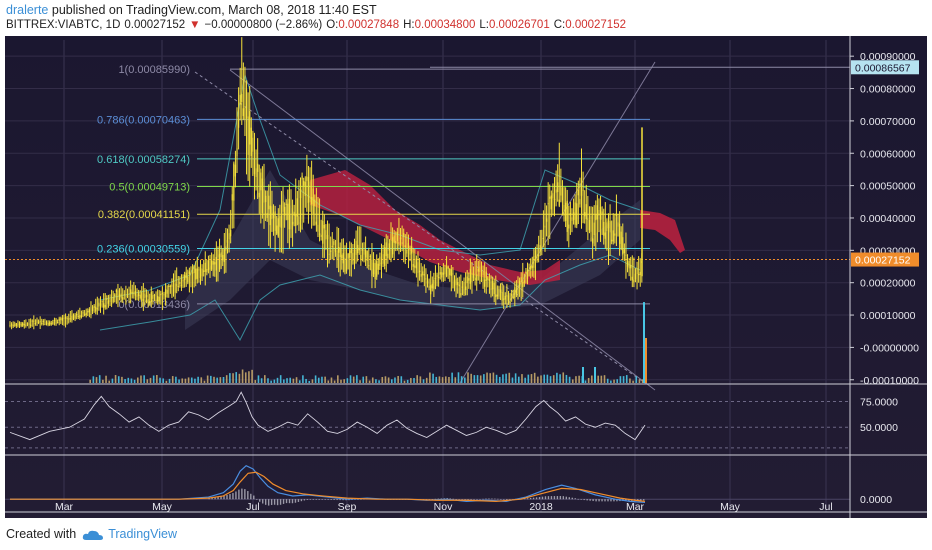  What do you see at coordinates (541, 507) in the screenshot?
I see `time-tick-label: 2018` at bounding box center [541, 507].